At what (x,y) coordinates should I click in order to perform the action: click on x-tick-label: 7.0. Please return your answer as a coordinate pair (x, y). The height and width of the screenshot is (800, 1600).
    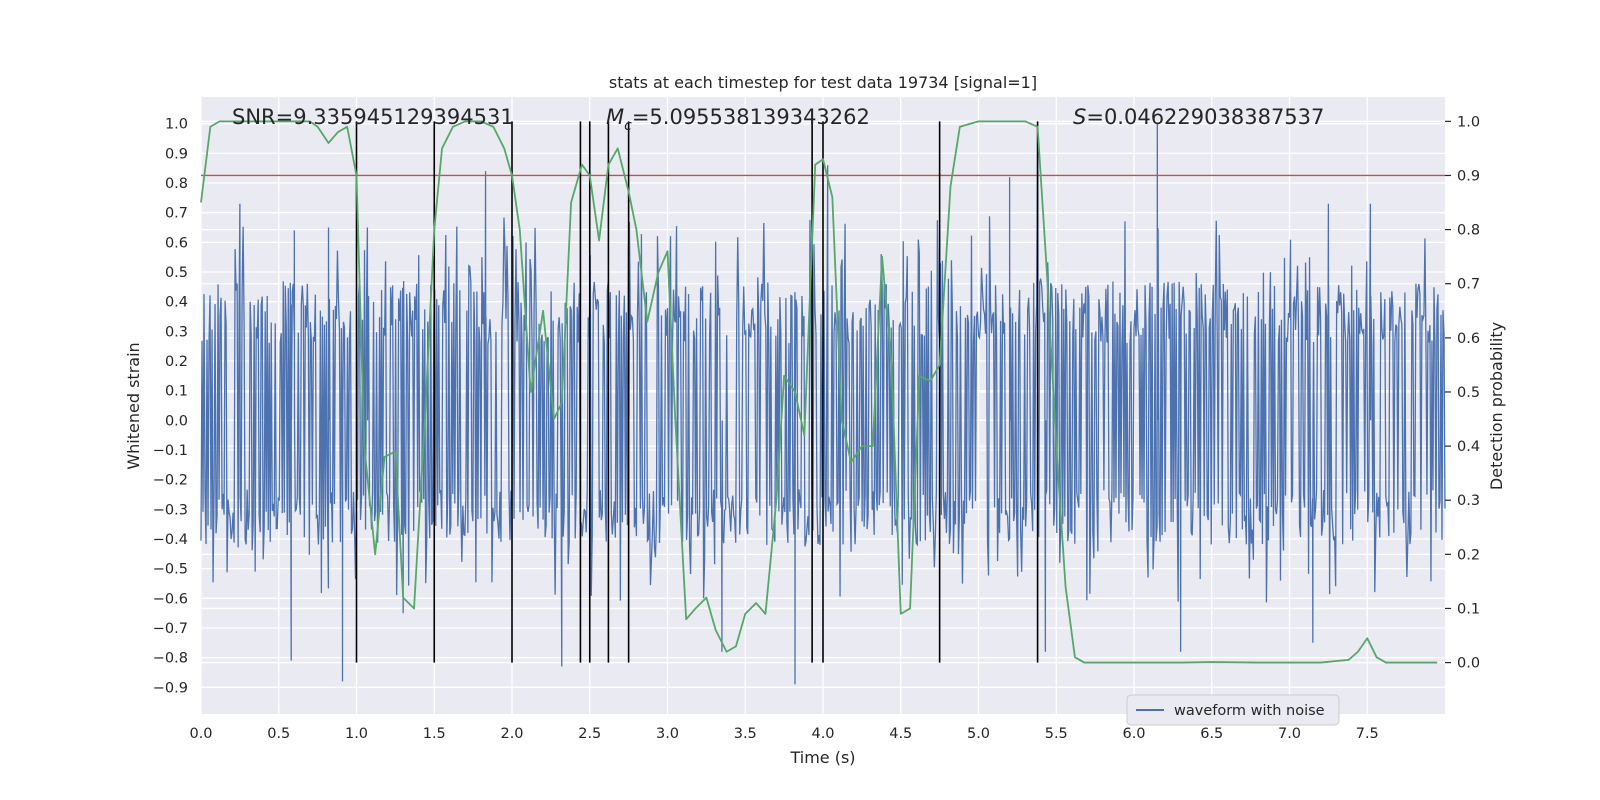
    Looking at the image, I should click on (1289, 734).